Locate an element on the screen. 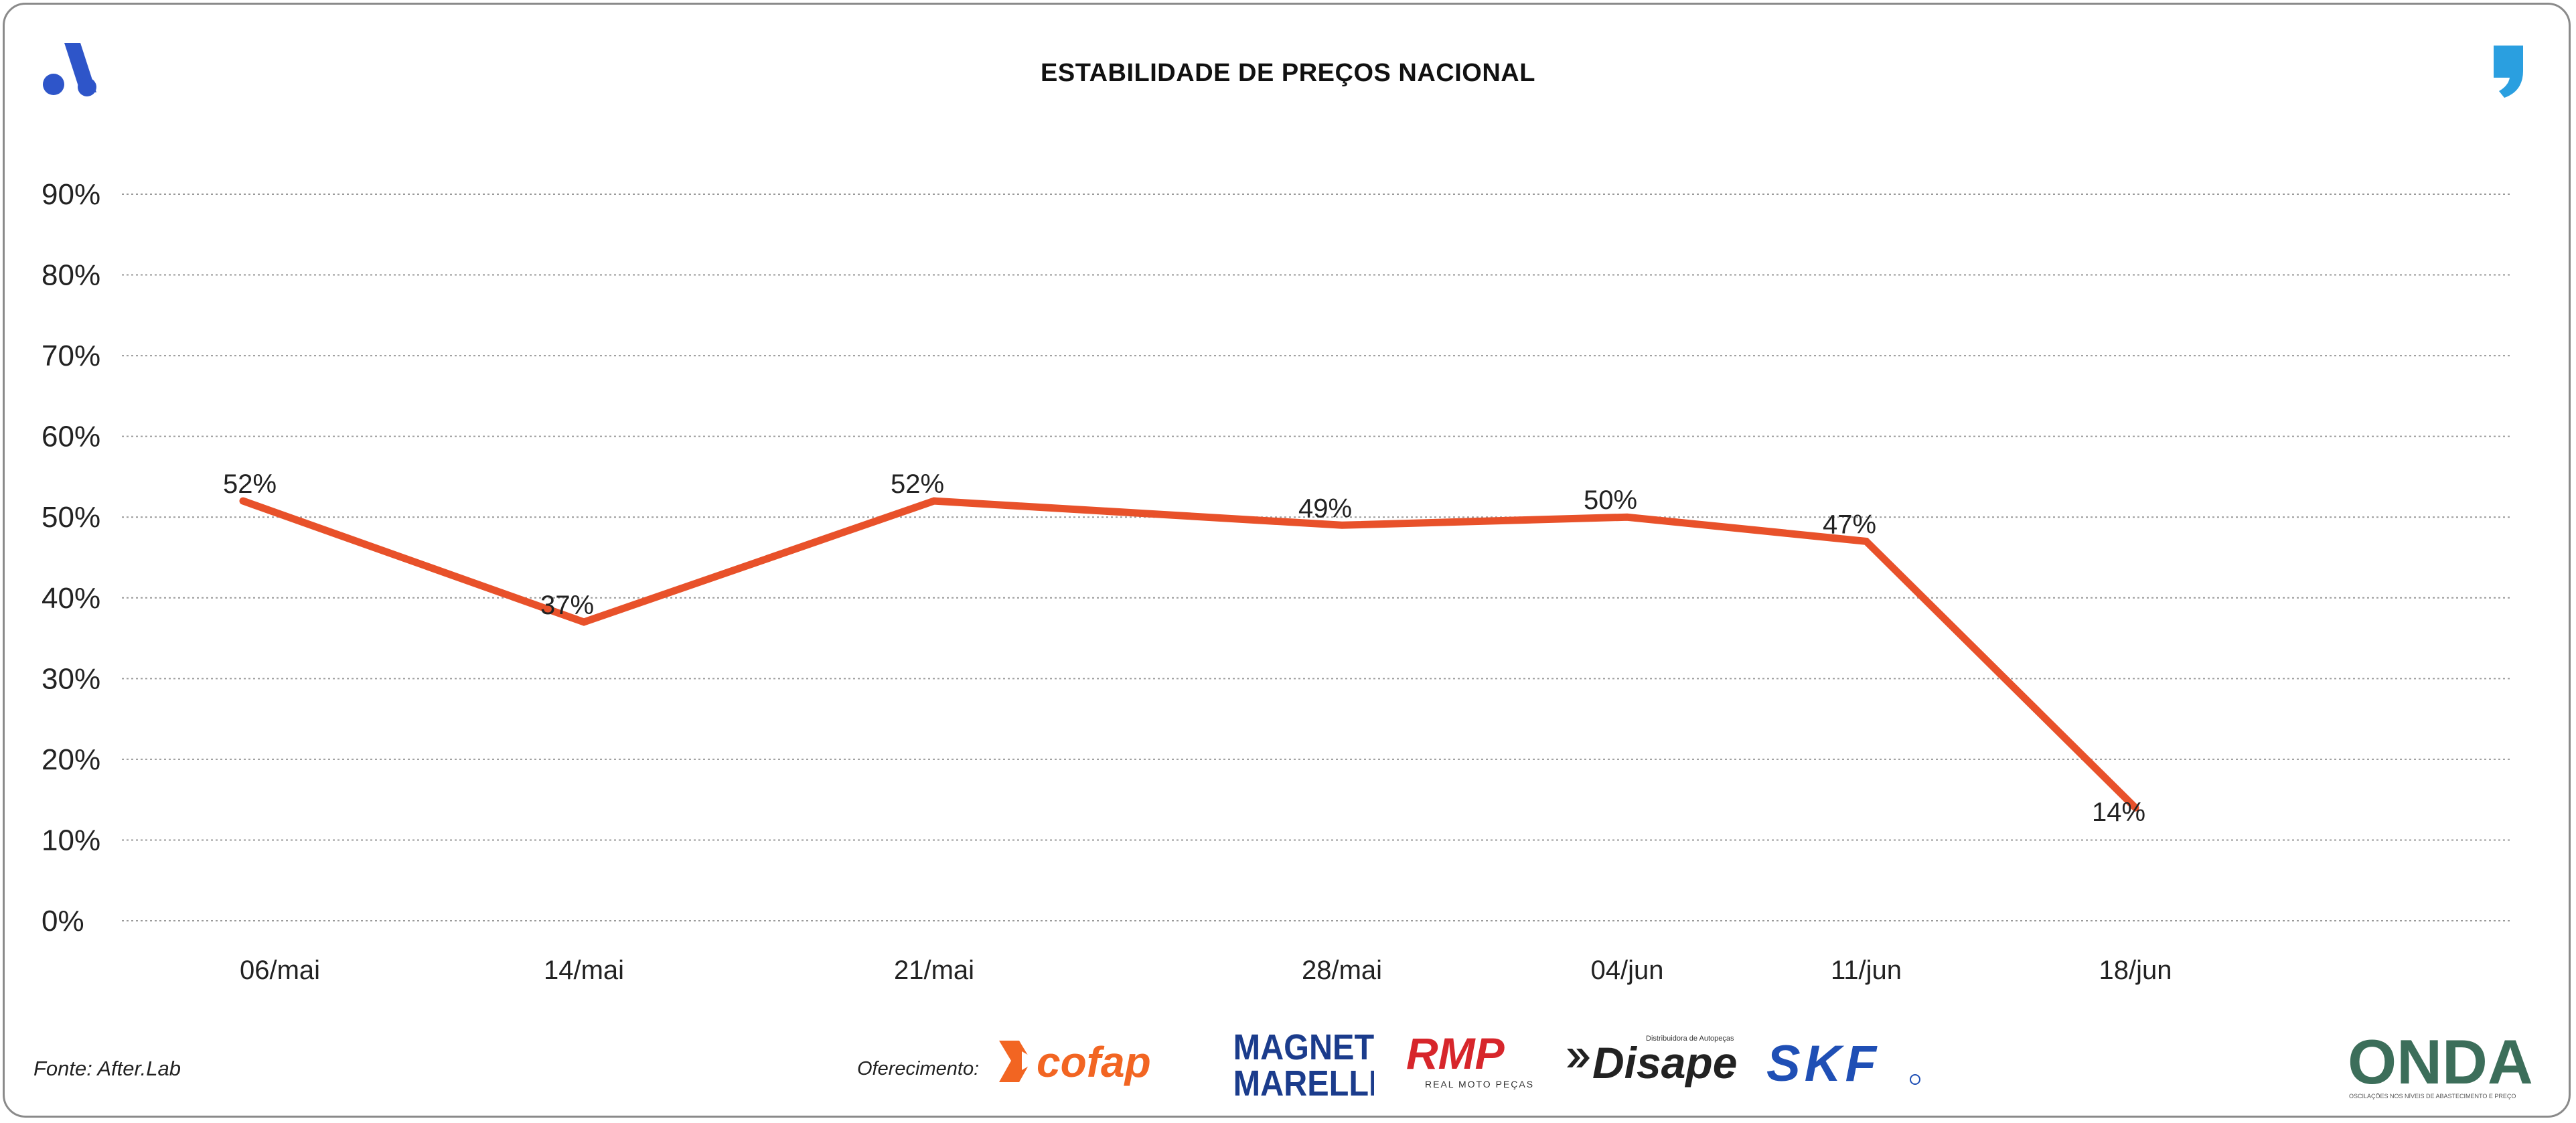  rmp-wordmark: RMP is located at coordinates (1455, 1054).